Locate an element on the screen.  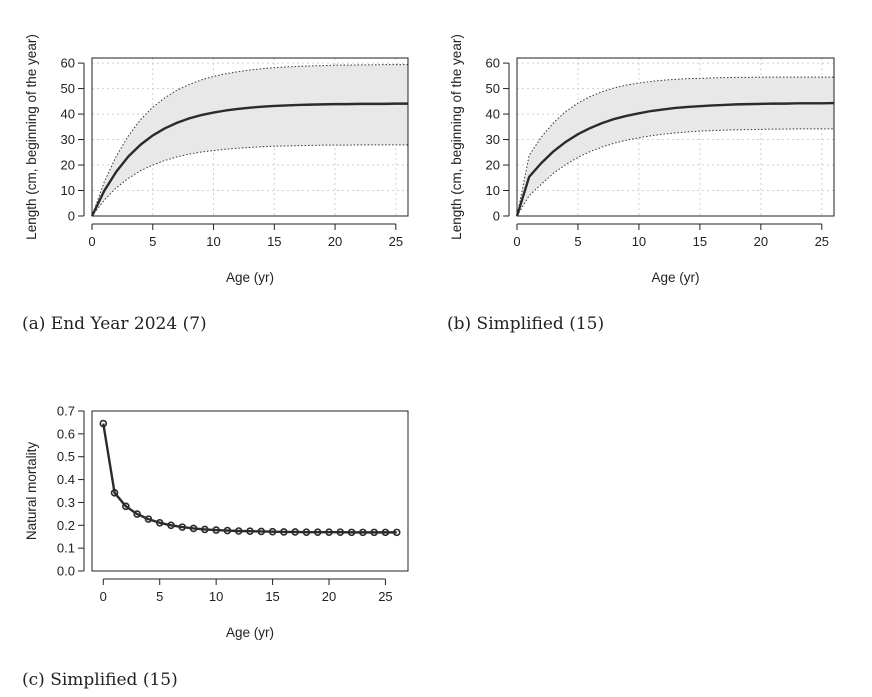
y-tick-label: 0.1 is located at coordinates (66, 548).